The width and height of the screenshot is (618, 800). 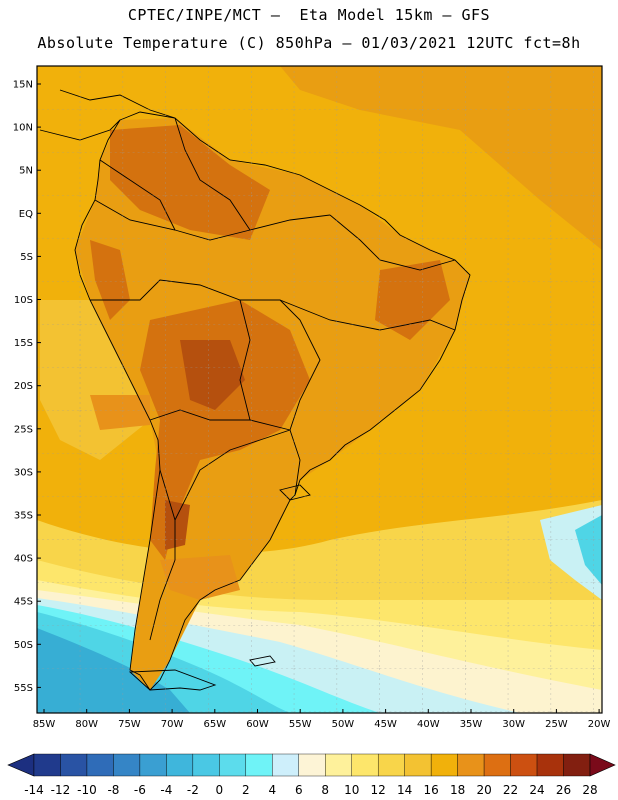 What do you see at coordinates (23, 85) in the screenshot?
I see `lat-tick-label: 15N` at bounding box center [23, 85].